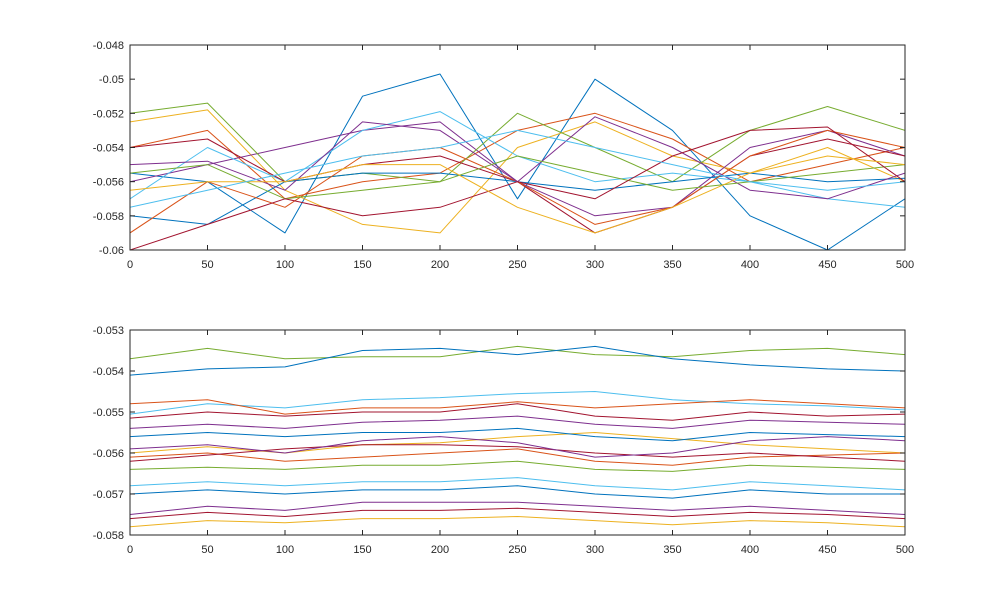  What do you see at coordinates (108, 495) in the screenshot?
I see `y-tick-label: -0.057` at bounding box center [108, 495].